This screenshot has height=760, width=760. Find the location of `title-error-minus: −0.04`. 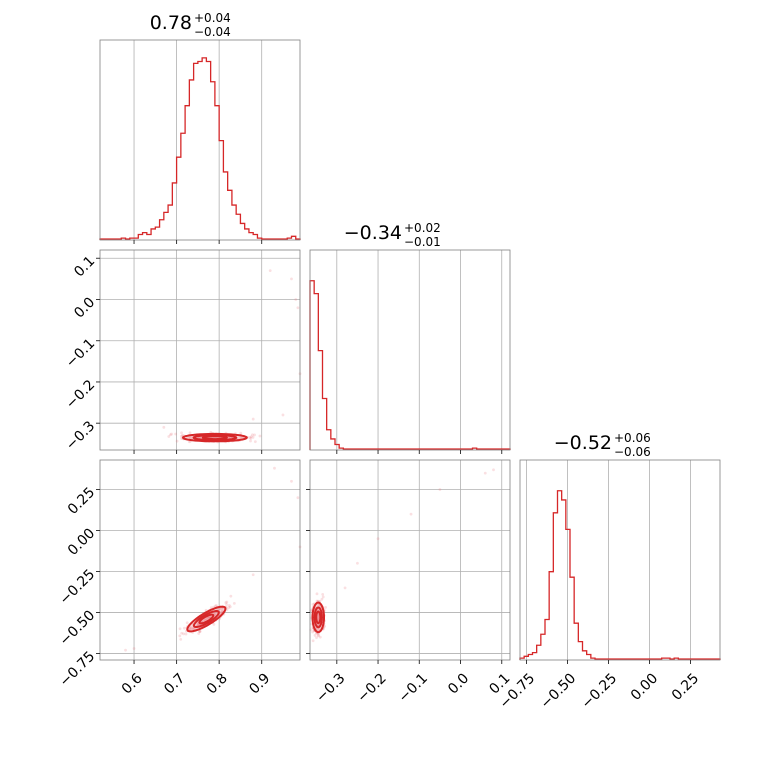

title-error-minus: −0.04 is located at coordinates (212, 32).